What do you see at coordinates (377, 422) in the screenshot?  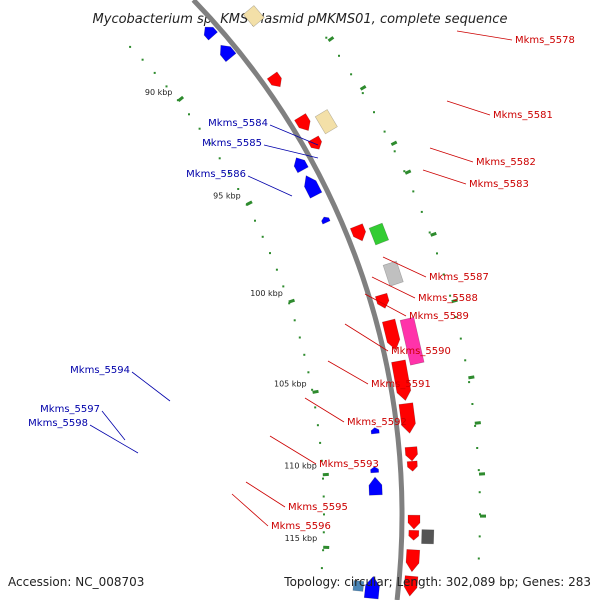 I see `gene-label: Mkms_5592` at bounding box center [377, 422].